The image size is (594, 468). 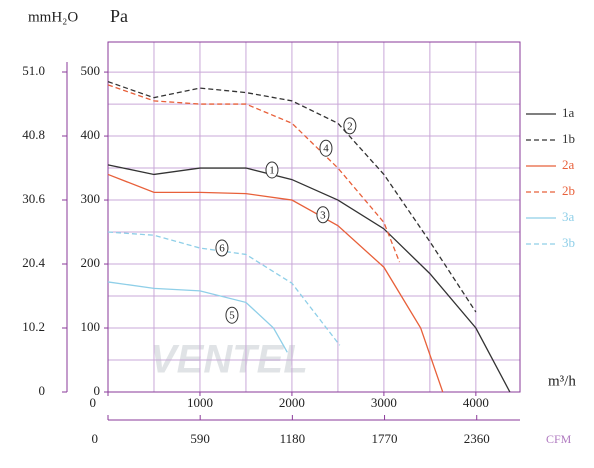 I want to click on x-tick-label: 3000, so click(x=384, y=402).